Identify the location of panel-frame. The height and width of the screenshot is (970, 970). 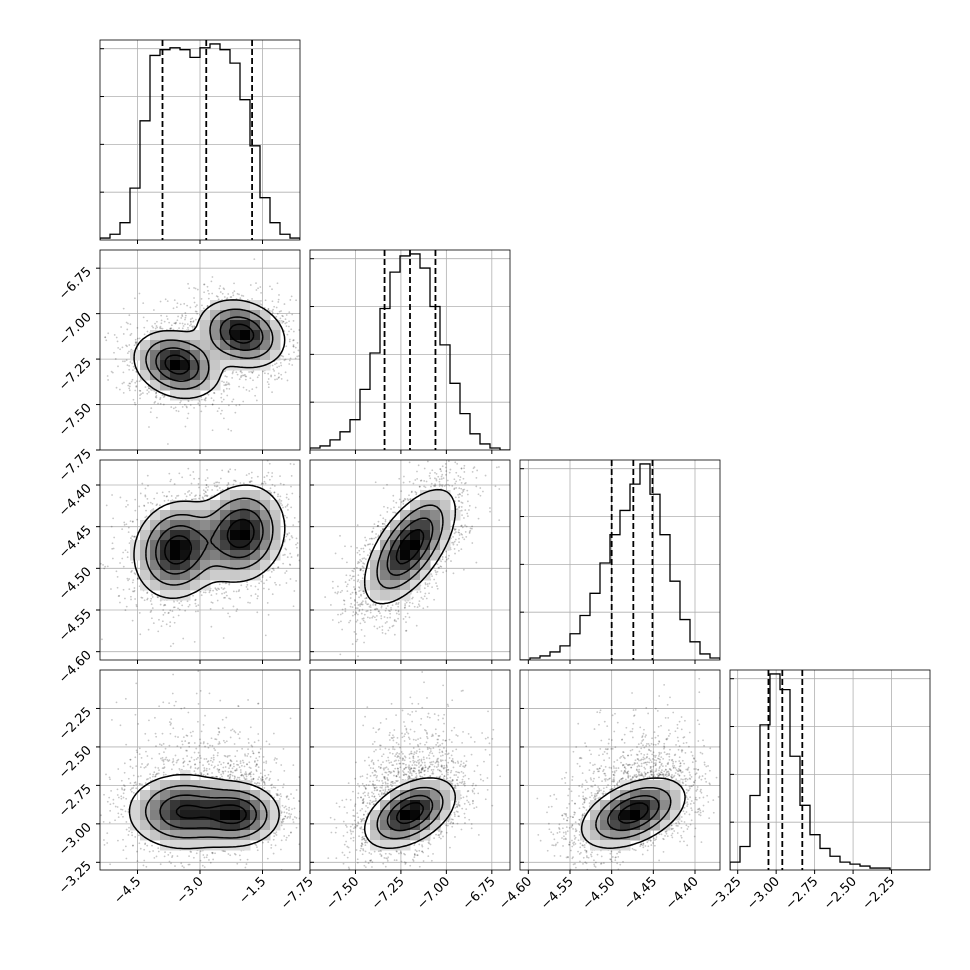
(410, 560).